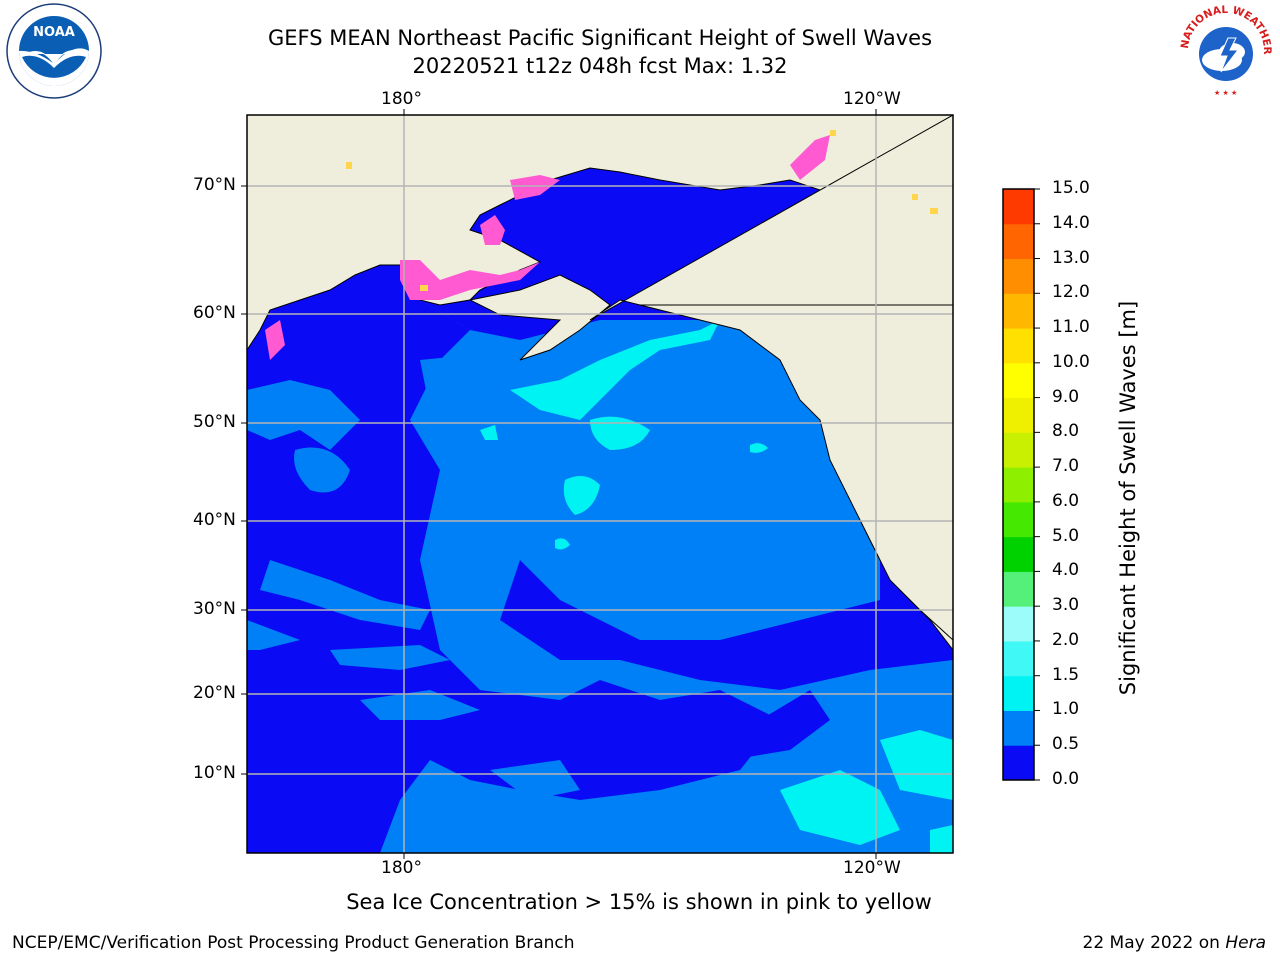 This screenshot has height=960, width=1280. Describe the element at coordinates (1071, 361) in the screenshot. I see `colorbar-tick-label: 10.0` at that location.